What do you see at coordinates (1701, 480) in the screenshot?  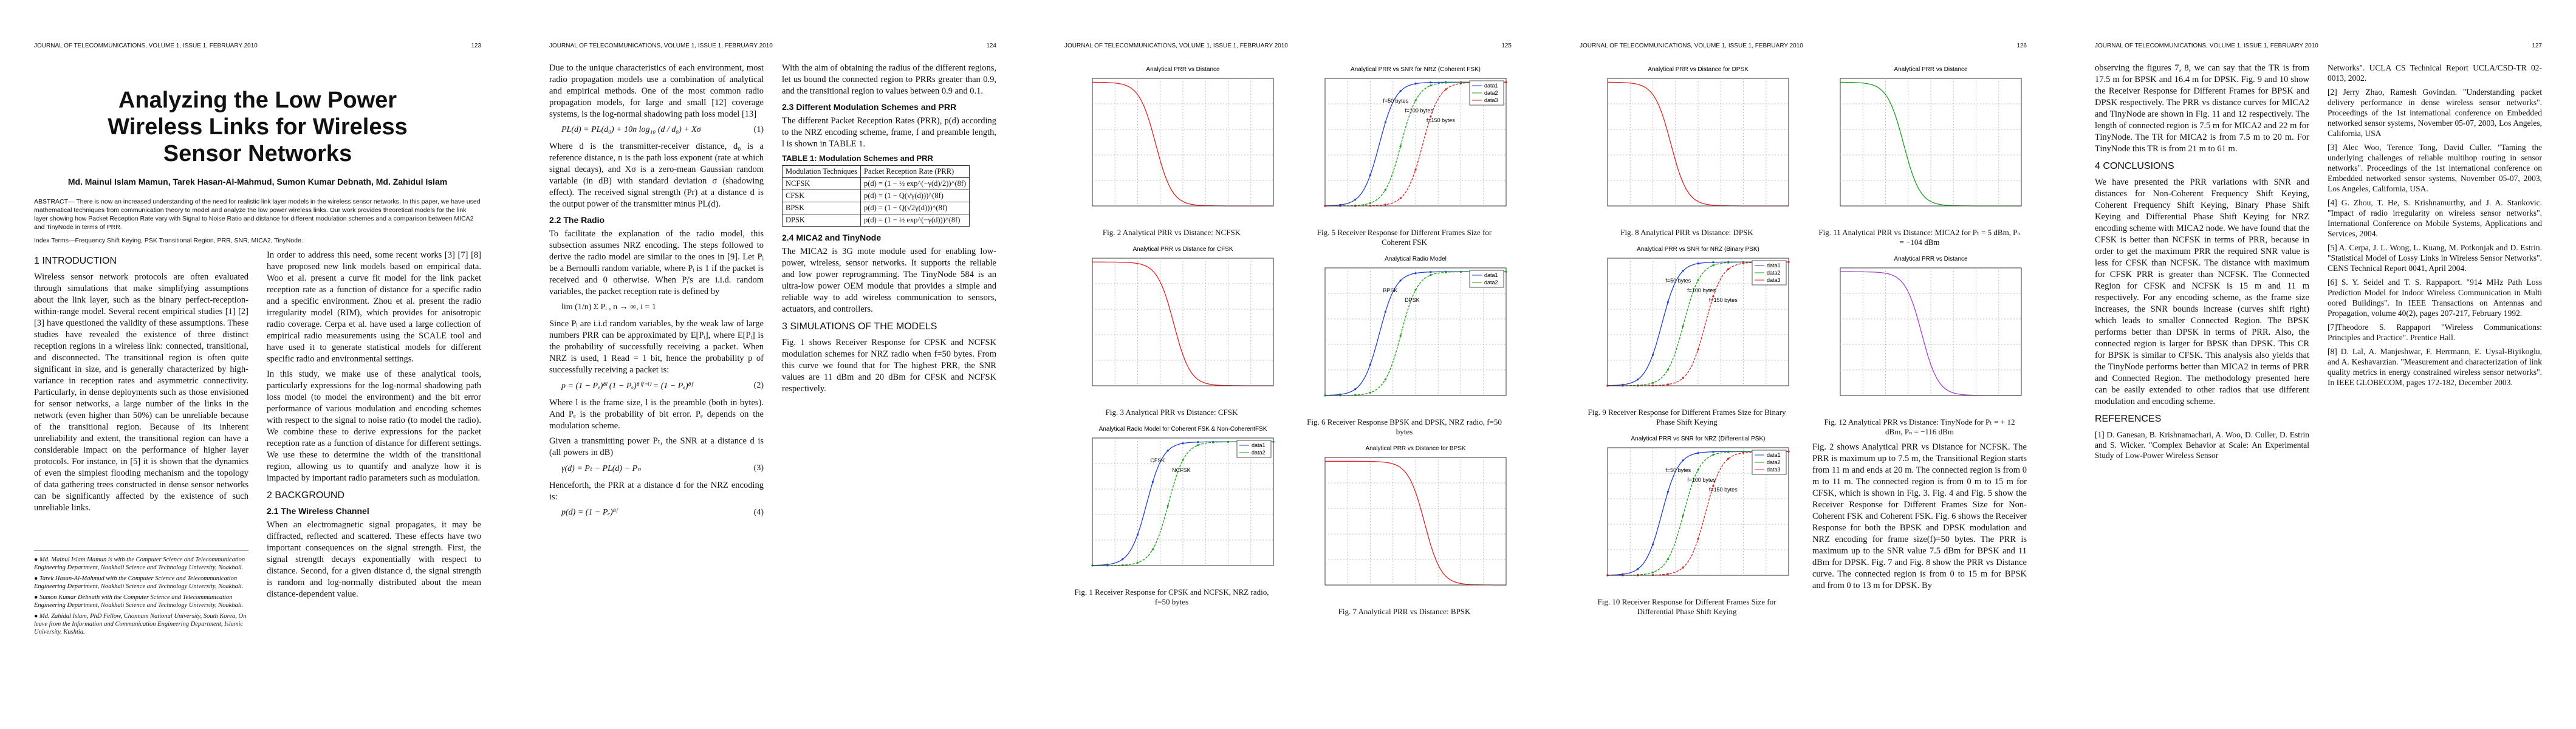 I see `curve-label: f=100 bytes` at bounding box center [1701, 480].